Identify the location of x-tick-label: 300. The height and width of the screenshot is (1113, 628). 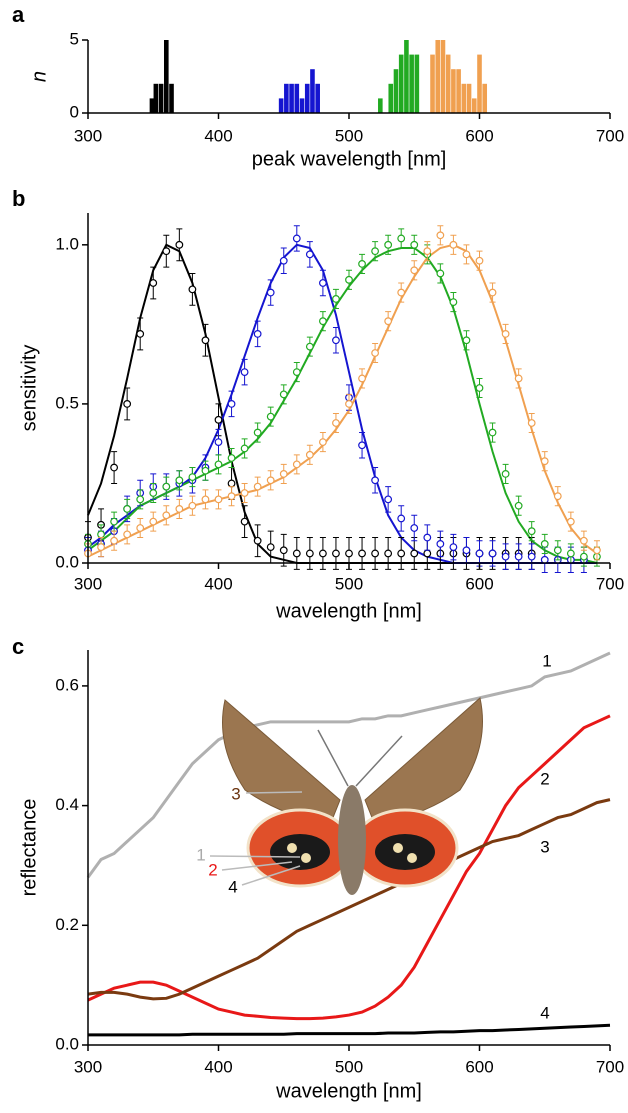
(88, 1066).